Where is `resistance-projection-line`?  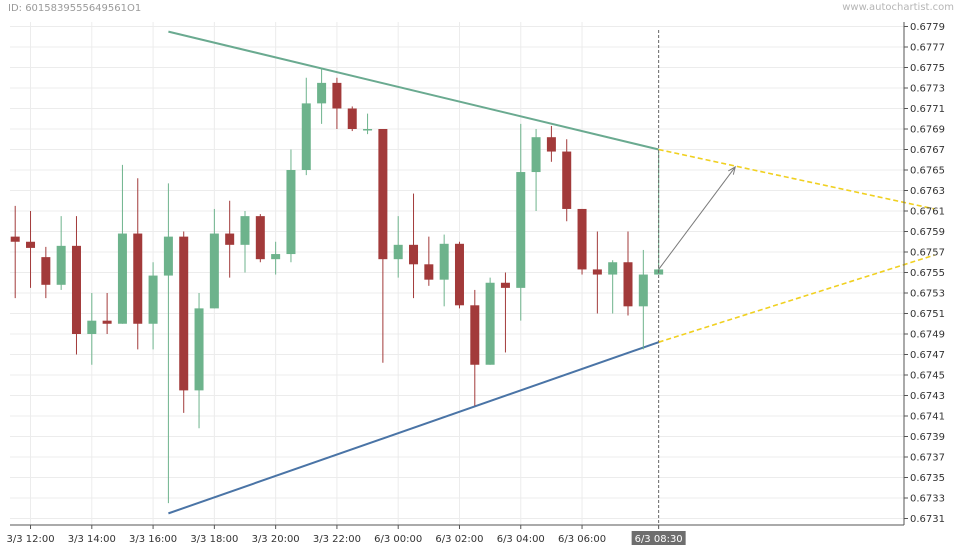
resistance-projection-line is located at coordinates (796, 179).